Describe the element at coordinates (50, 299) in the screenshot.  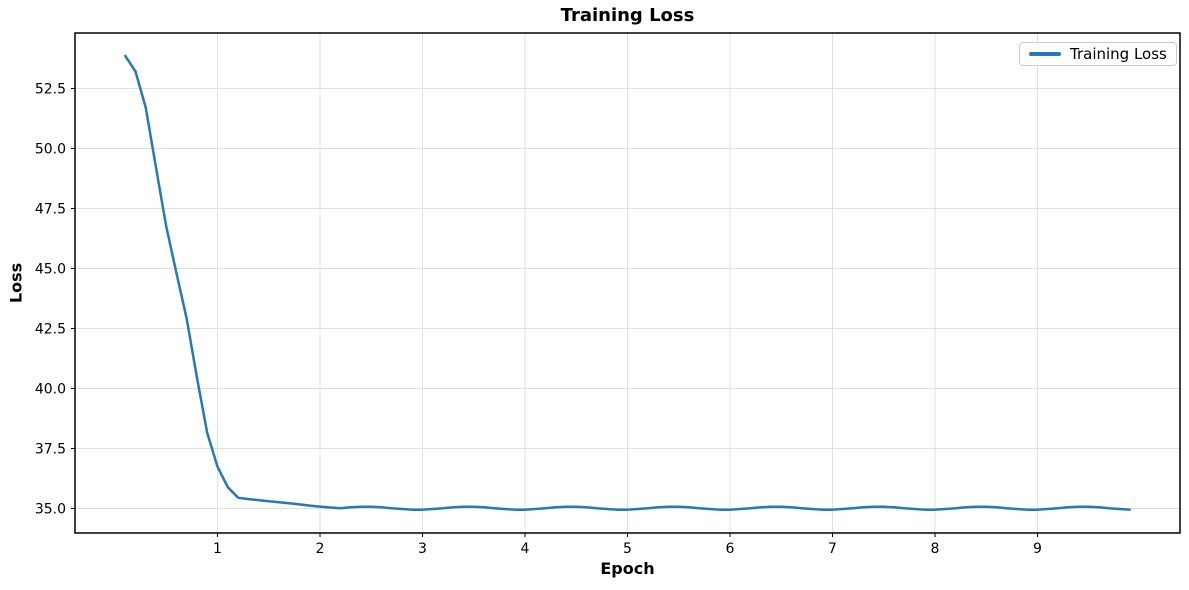
I see `y-tick-labels: 35.0 37.5 40.0 42.5 45.0 47.5 50.0 52.5` at that location.